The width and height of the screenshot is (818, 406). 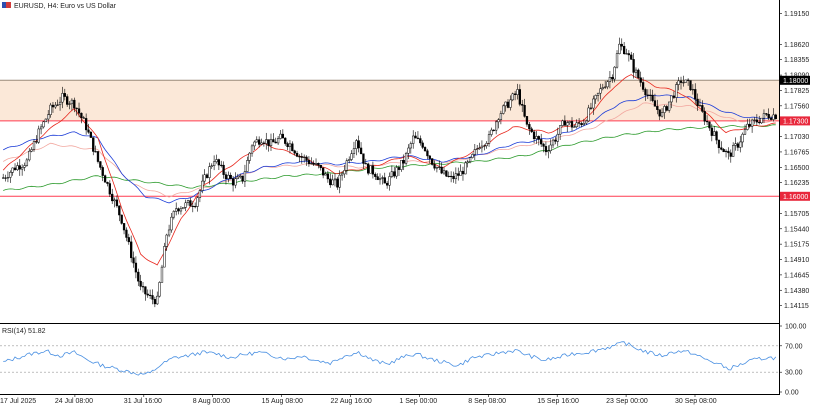 I want to click on level-label-box, so click(x=795, y=121).